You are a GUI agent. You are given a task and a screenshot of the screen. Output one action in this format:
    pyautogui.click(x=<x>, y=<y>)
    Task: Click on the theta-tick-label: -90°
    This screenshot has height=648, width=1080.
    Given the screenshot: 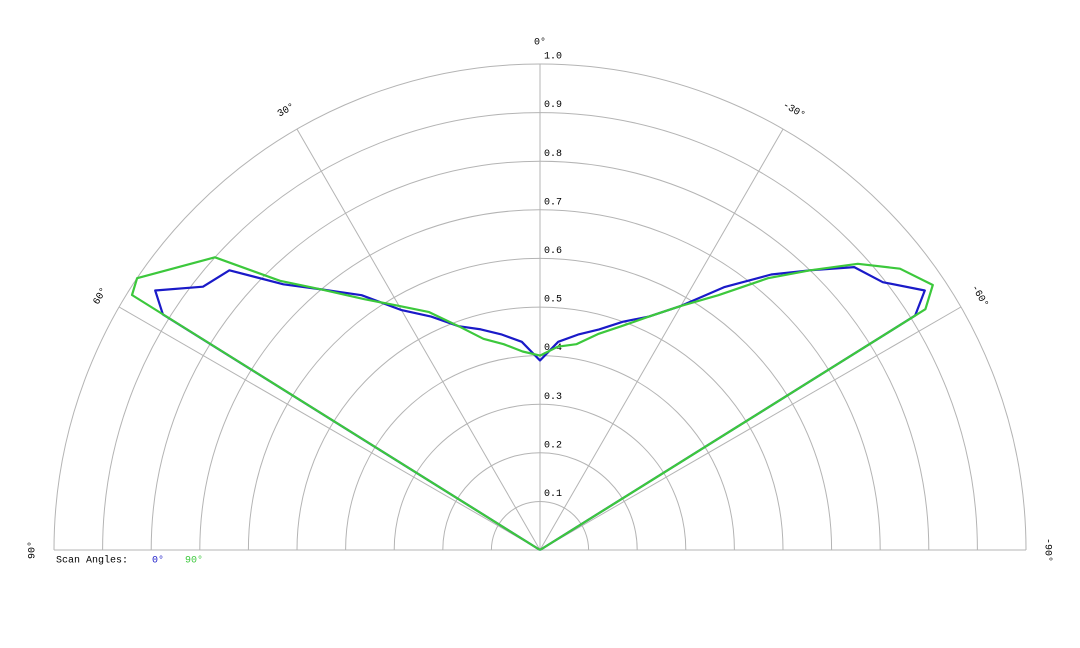 What is the action you would take?
    pyautogui.click(x=1047, y=550)
    